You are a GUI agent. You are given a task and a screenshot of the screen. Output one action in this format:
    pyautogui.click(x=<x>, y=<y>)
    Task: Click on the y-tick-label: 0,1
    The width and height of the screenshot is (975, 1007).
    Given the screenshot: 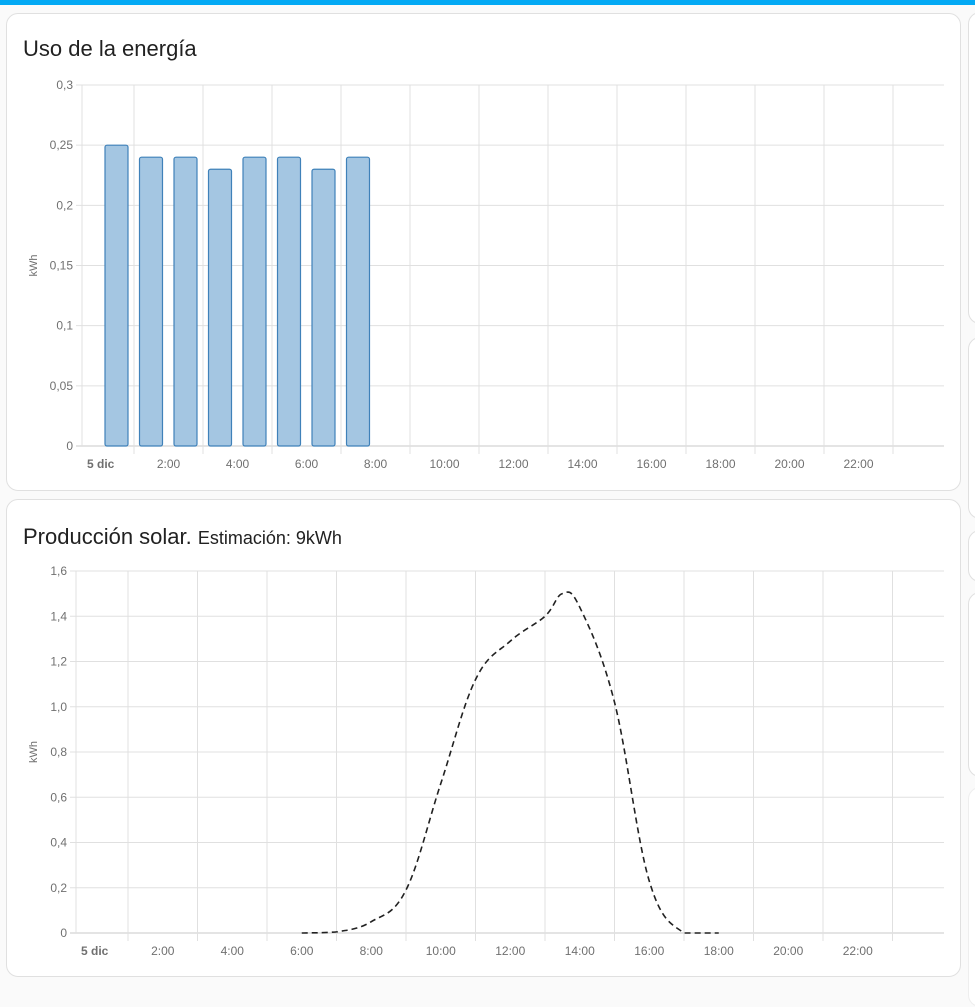 What is the action you would take?
    pyautogui.click(x=64, y=326)
    